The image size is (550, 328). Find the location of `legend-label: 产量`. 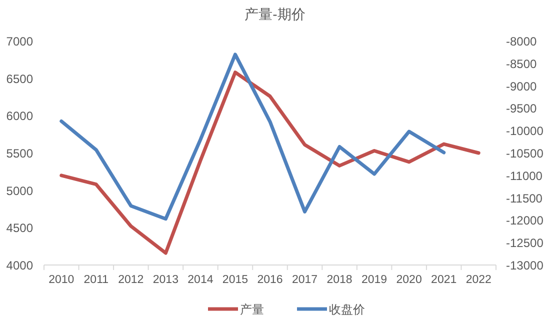

legend-label: 产量 is located at coordinates (252, 309).